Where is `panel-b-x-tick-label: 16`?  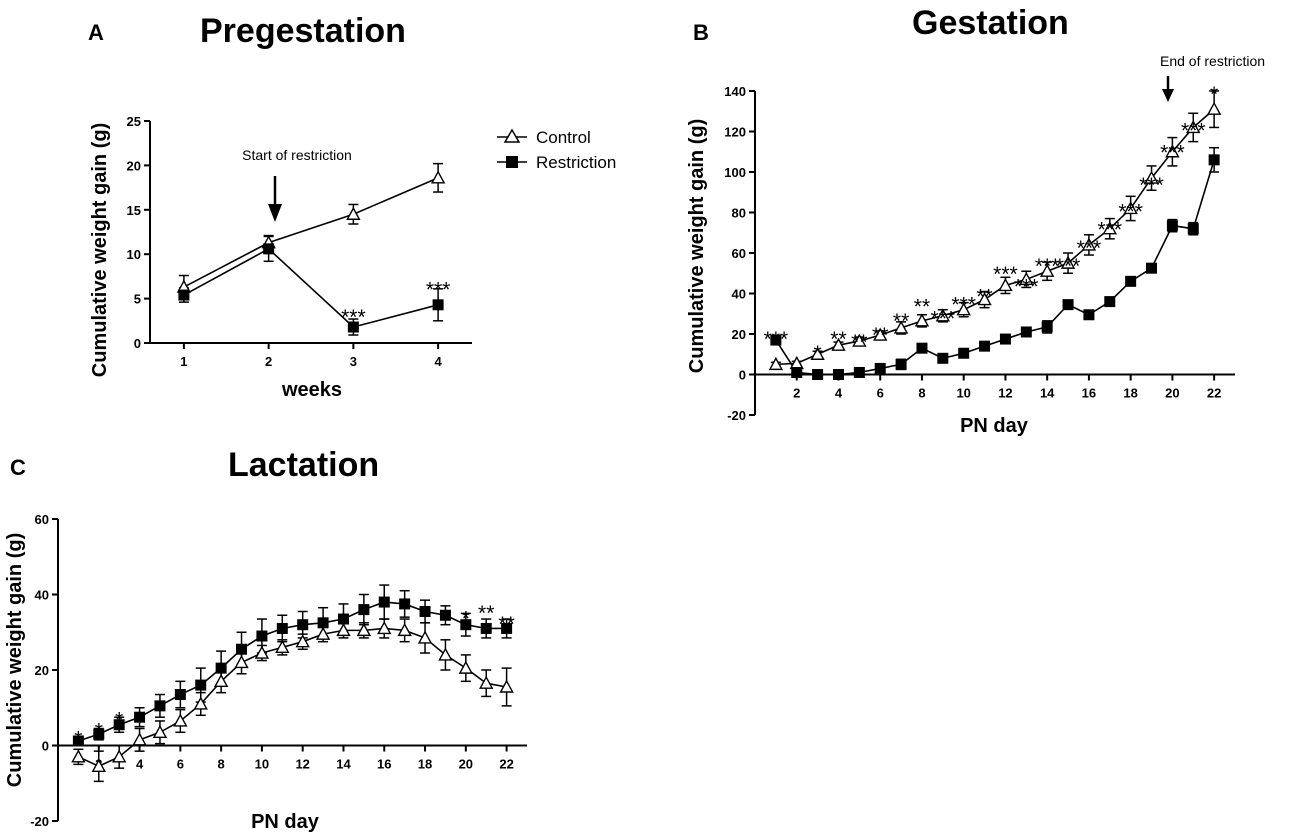 panel-b-x-tick-label: 16 is located at coordinates (1089, 393).